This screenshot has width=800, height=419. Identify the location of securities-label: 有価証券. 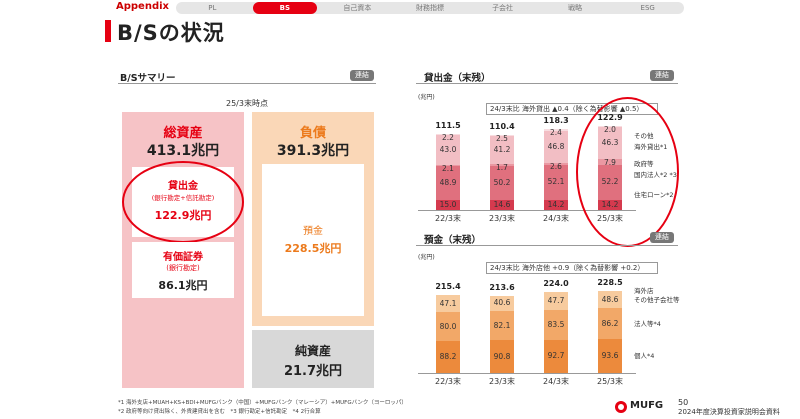
(183, 257).